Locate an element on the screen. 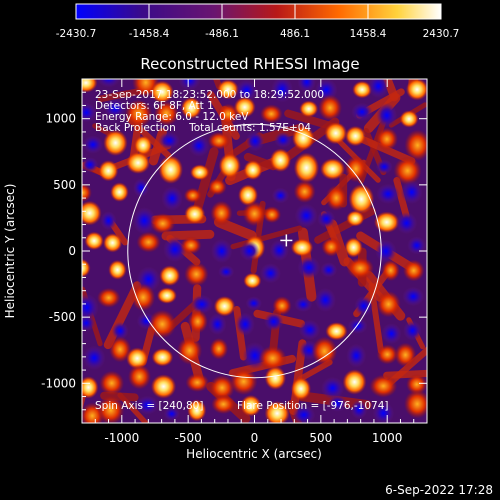  annotation-spin-axis: Spin Axis = [240,80] is located at coordinates (149, 406).